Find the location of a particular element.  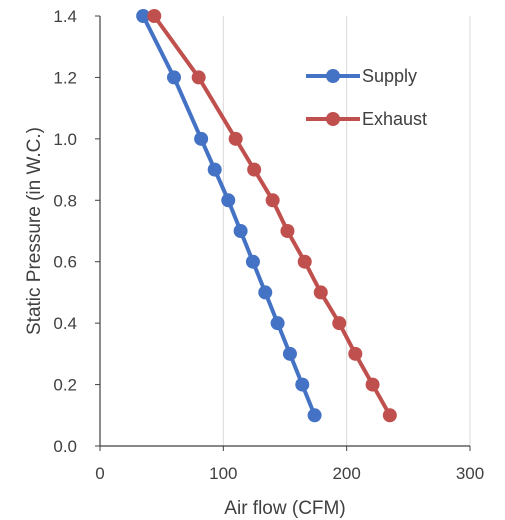

y-tick-label: 1.4 is located at coordinates (65, 16).